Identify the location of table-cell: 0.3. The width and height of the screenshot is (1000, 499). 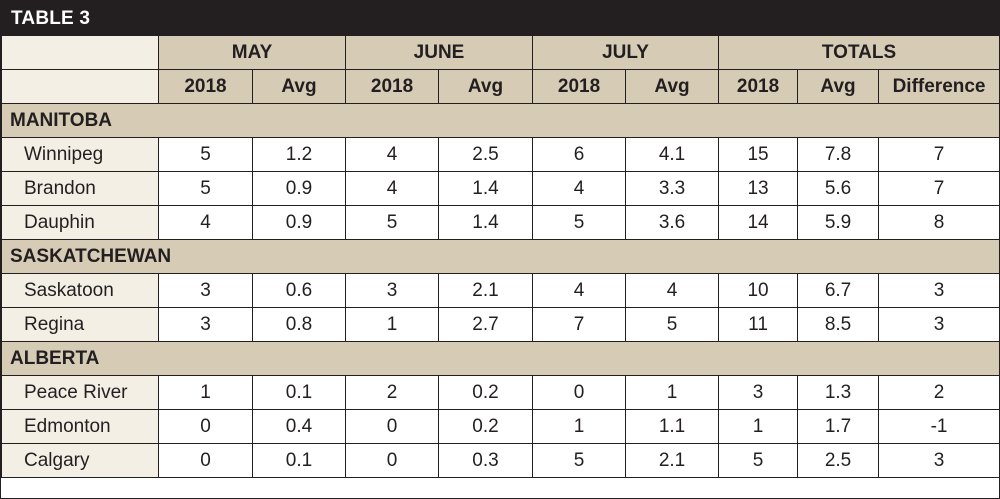
(486, 460).